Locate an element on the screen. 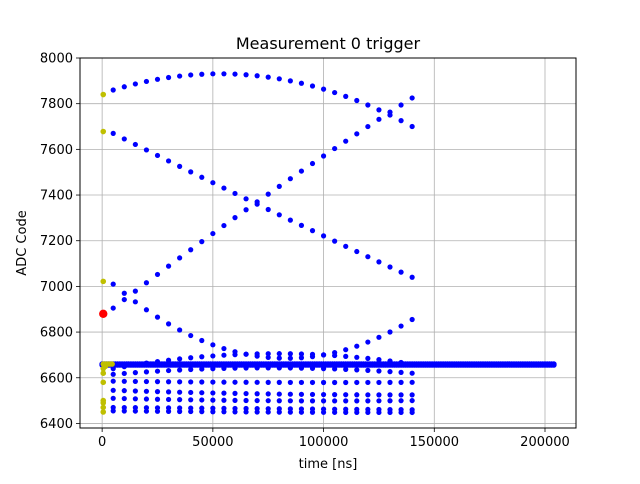  x-tick-label: 150000 is located at coordinates (434, 442).